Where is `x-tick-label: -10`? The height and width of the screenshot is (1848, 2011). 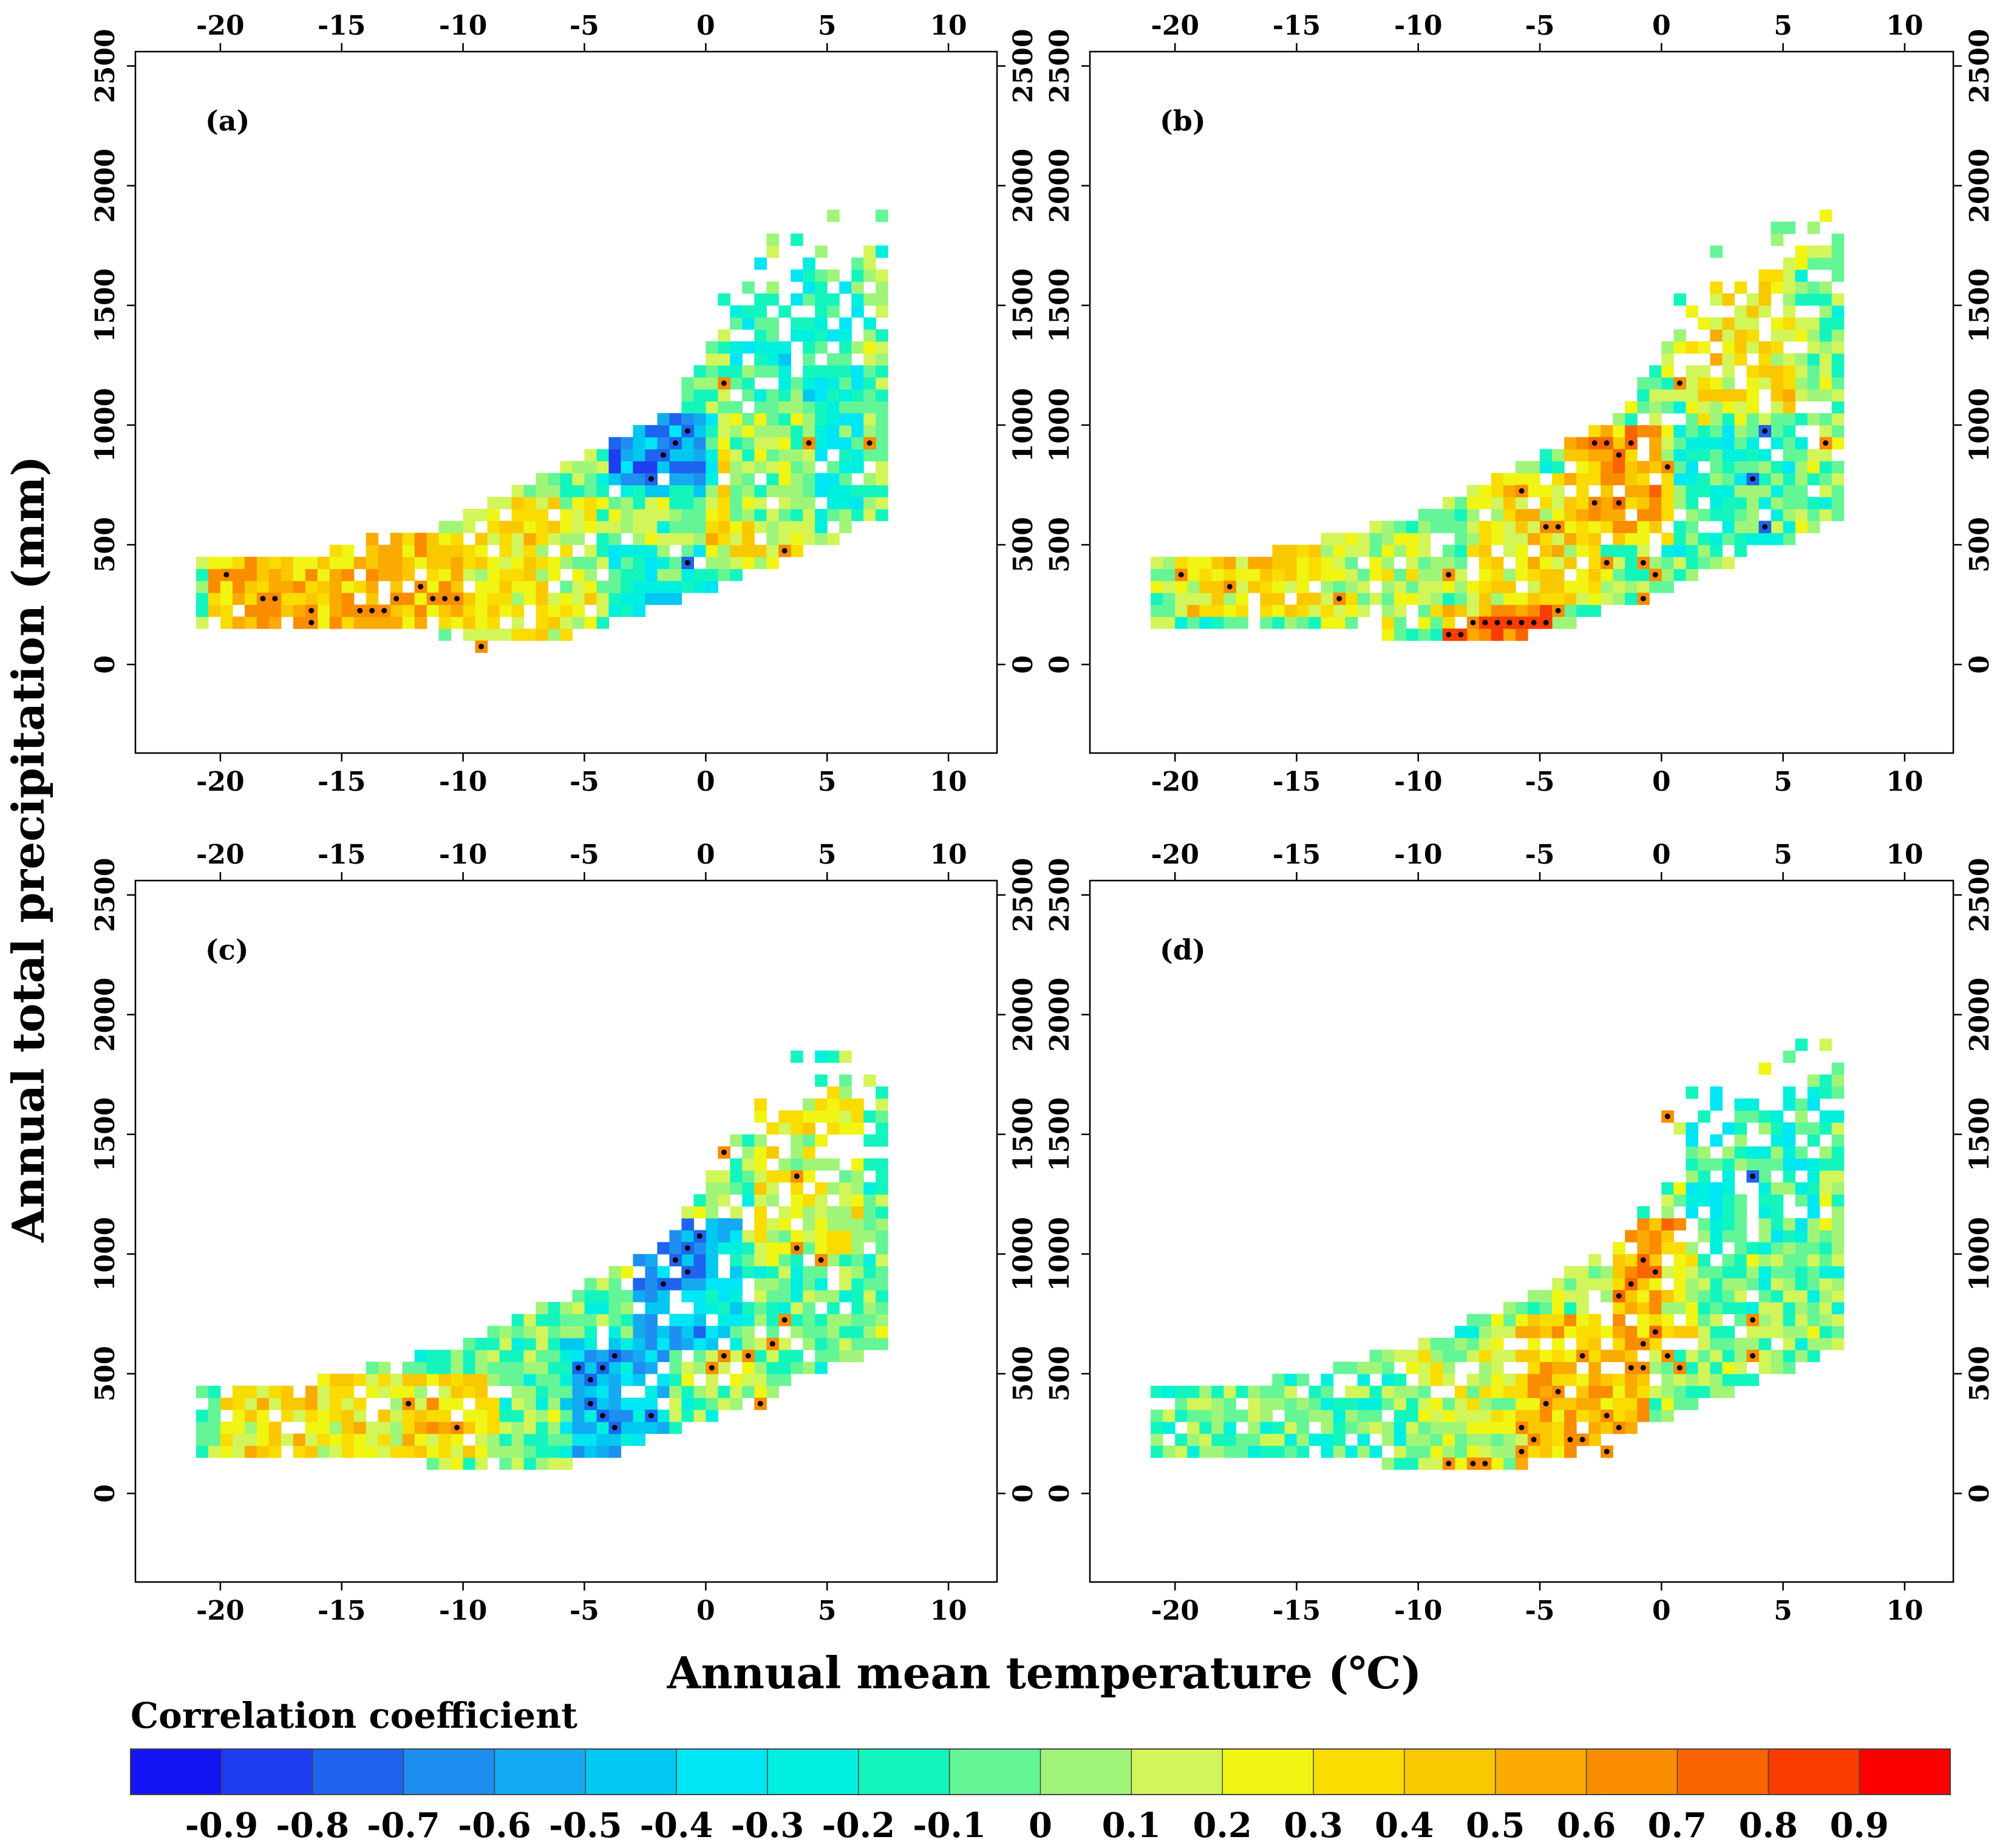
x-tick-label: -10 is located at coordinates (463, 781).